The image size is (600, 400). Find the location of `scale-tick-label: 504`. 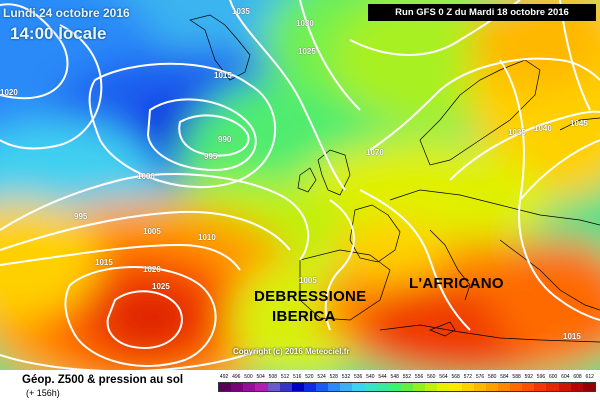

scale-tick-label: 504 is located at coordinates (260, 377).